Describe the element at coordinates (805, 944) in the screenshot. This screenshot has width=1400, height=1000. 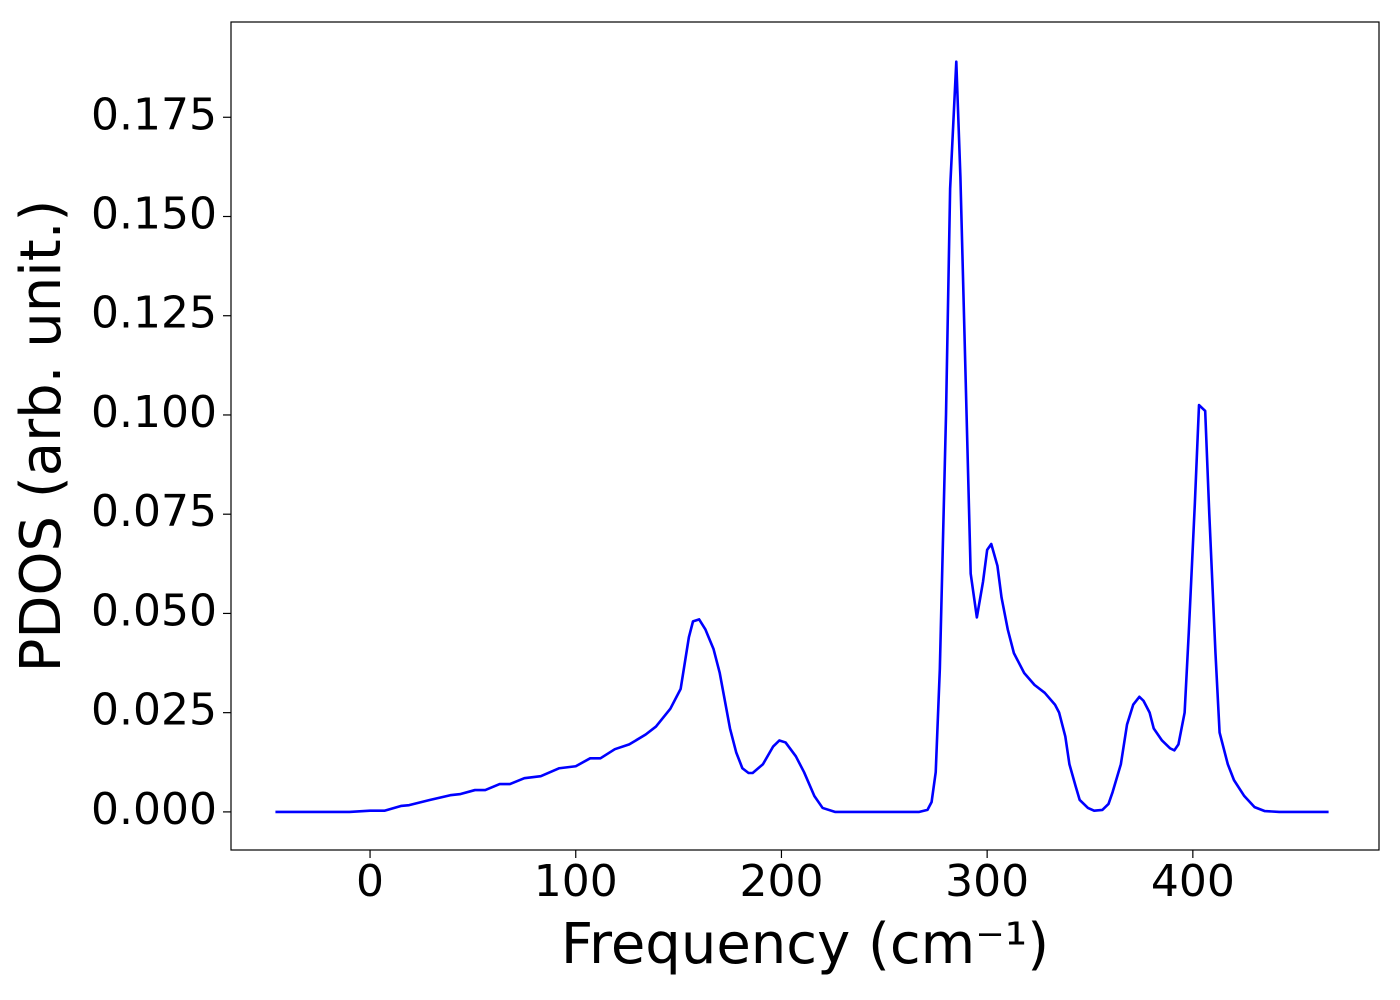
I see `x-axis-label: Frequency (cm⁻¹)` at that location.